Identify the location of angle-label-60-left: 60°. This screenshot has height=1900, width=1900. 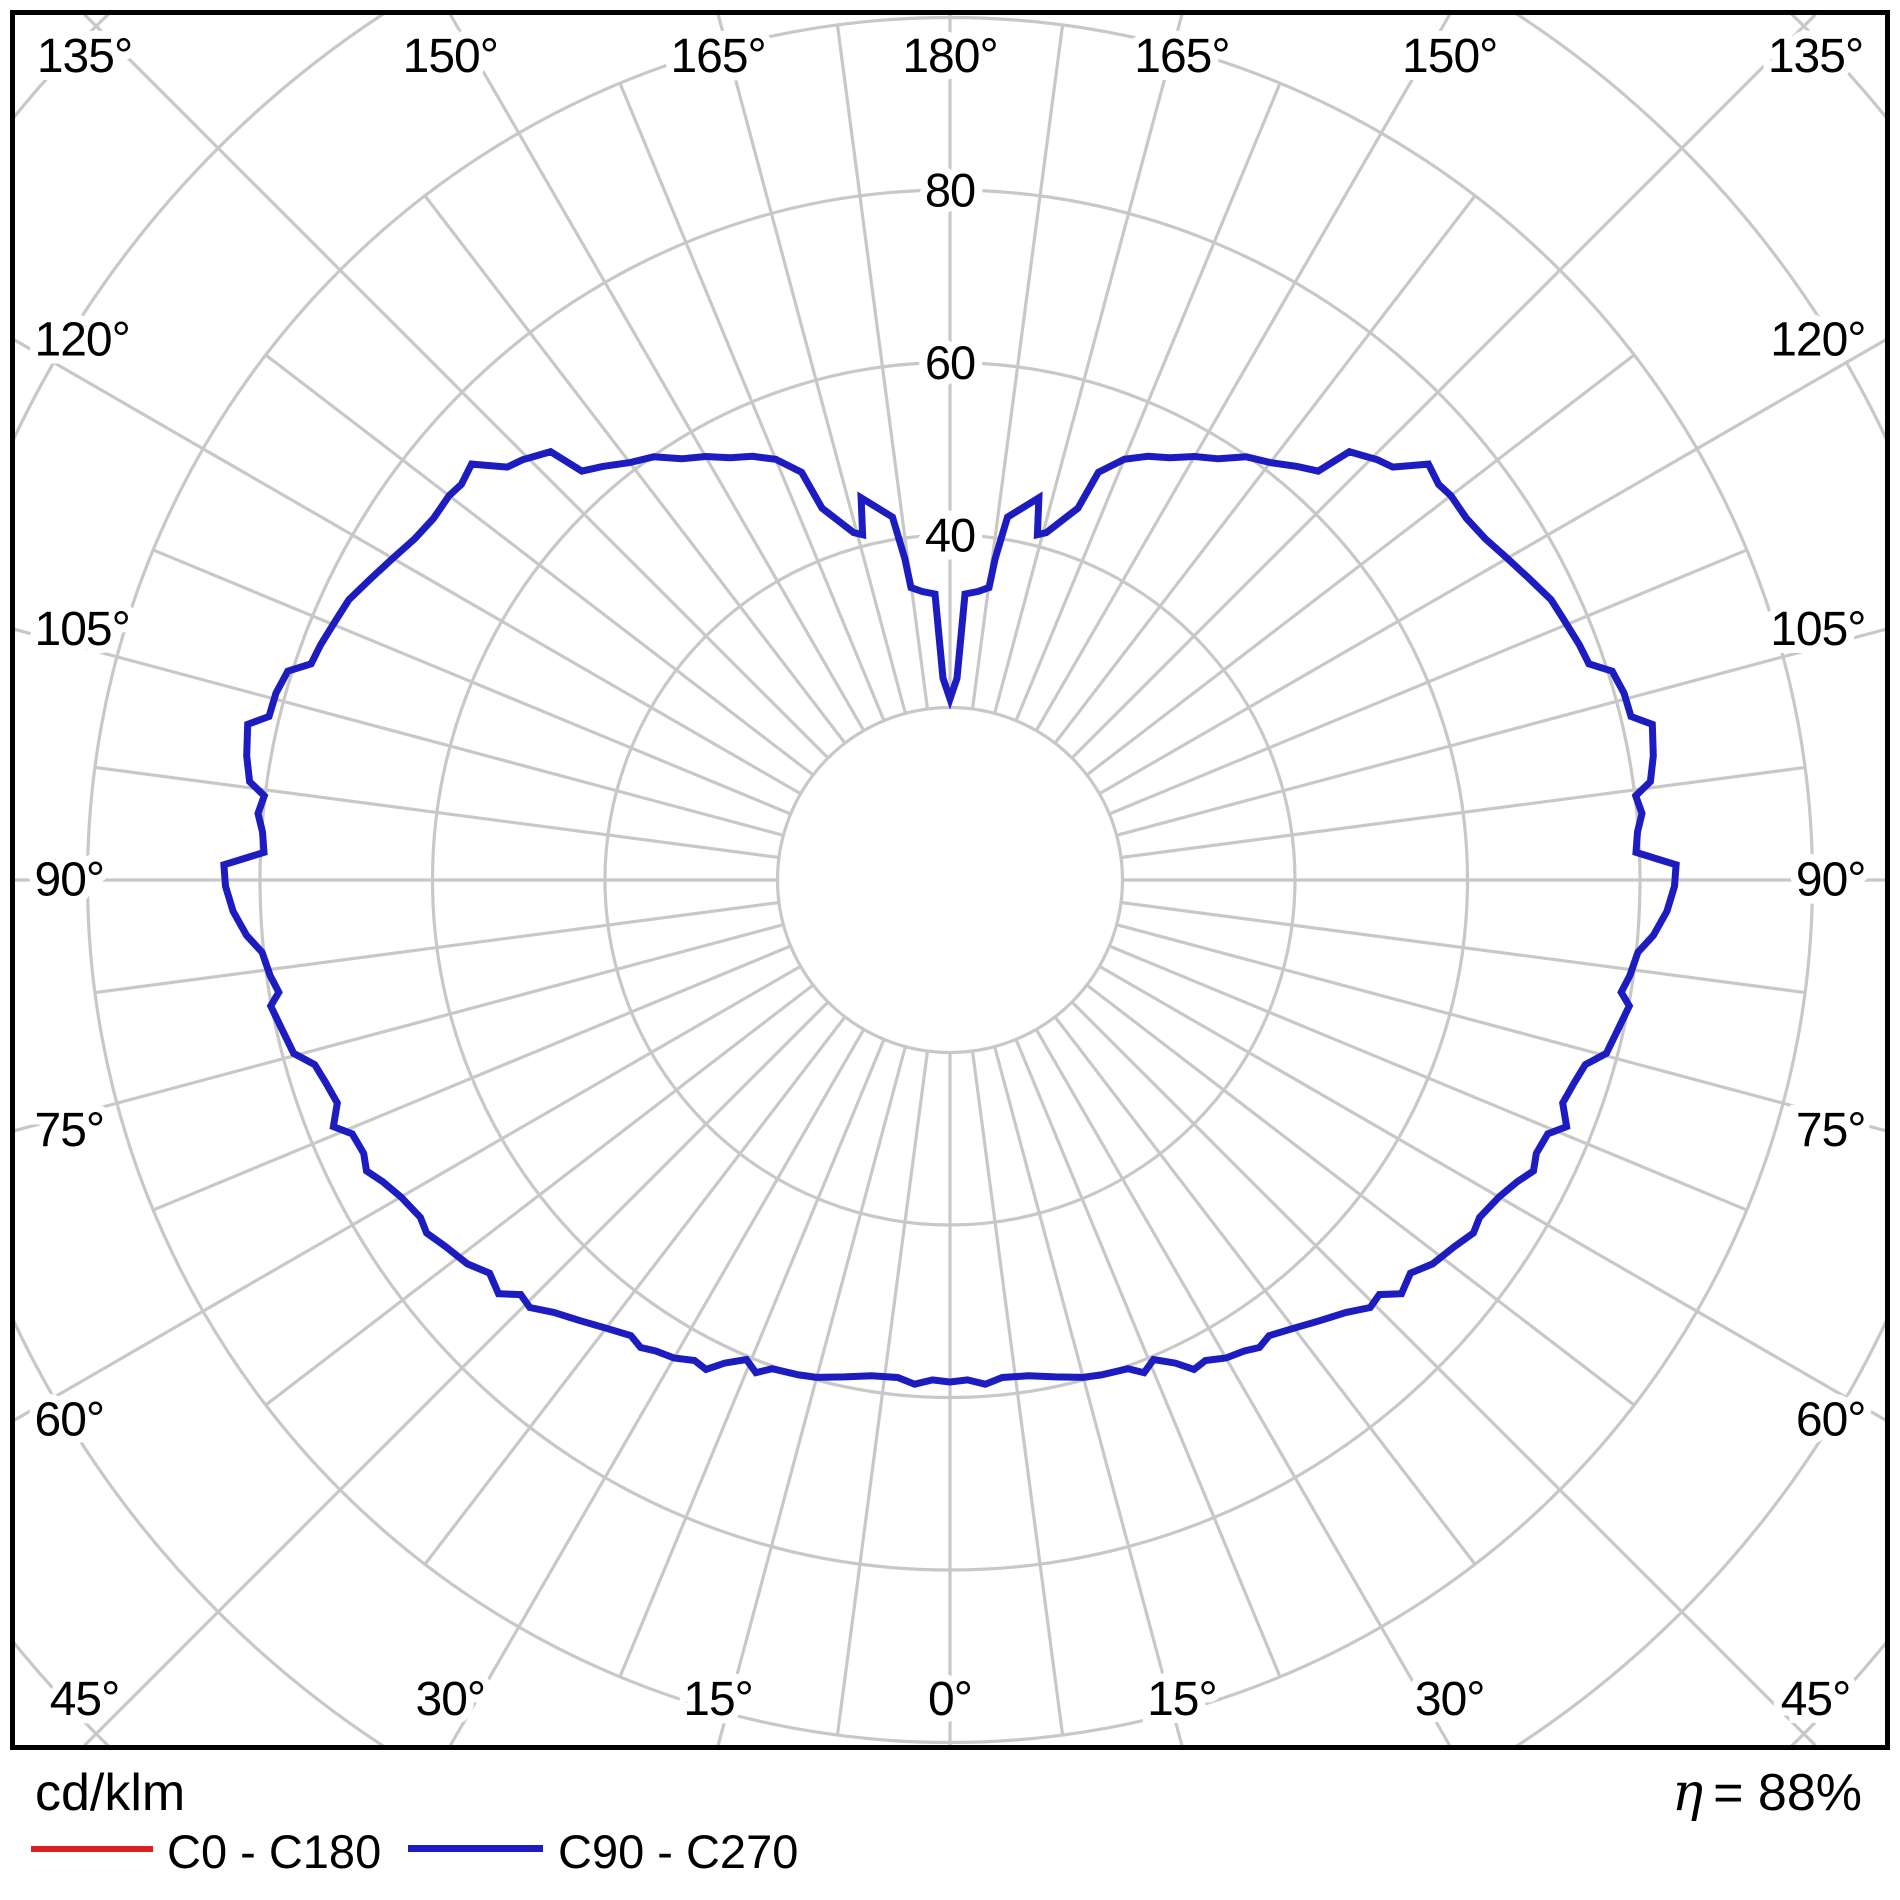
(70, 1420).